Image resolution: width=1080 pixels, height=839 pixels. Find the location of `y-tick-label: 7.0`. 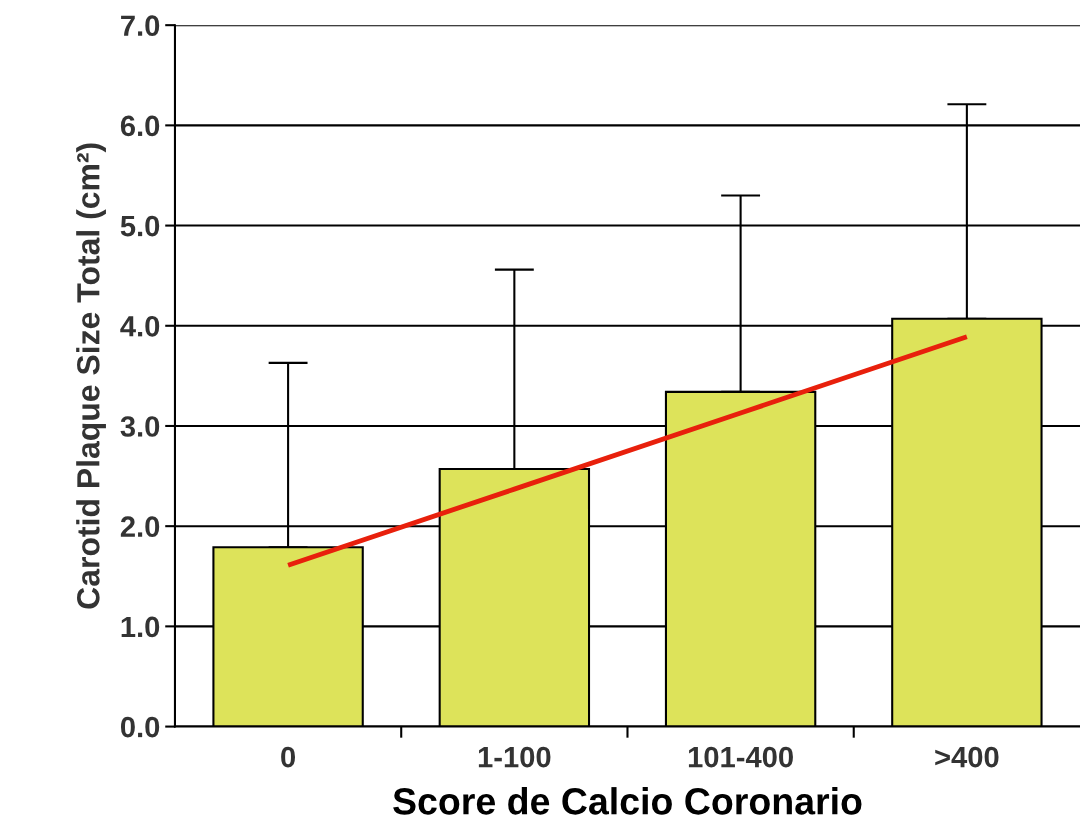

y-tick-label: 7.0 is located at coordinates (140, 26).